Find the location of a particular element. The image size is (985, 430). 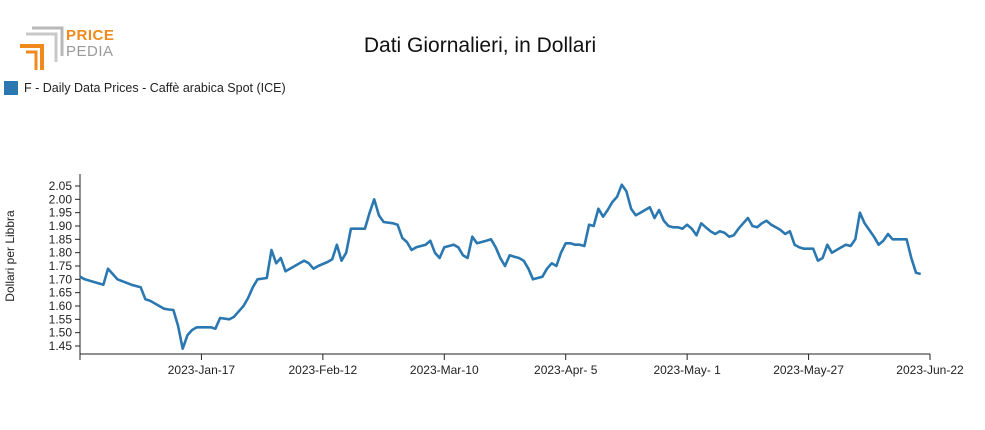

y-tick-label: 2.05 is located at coordinates (61, 186).